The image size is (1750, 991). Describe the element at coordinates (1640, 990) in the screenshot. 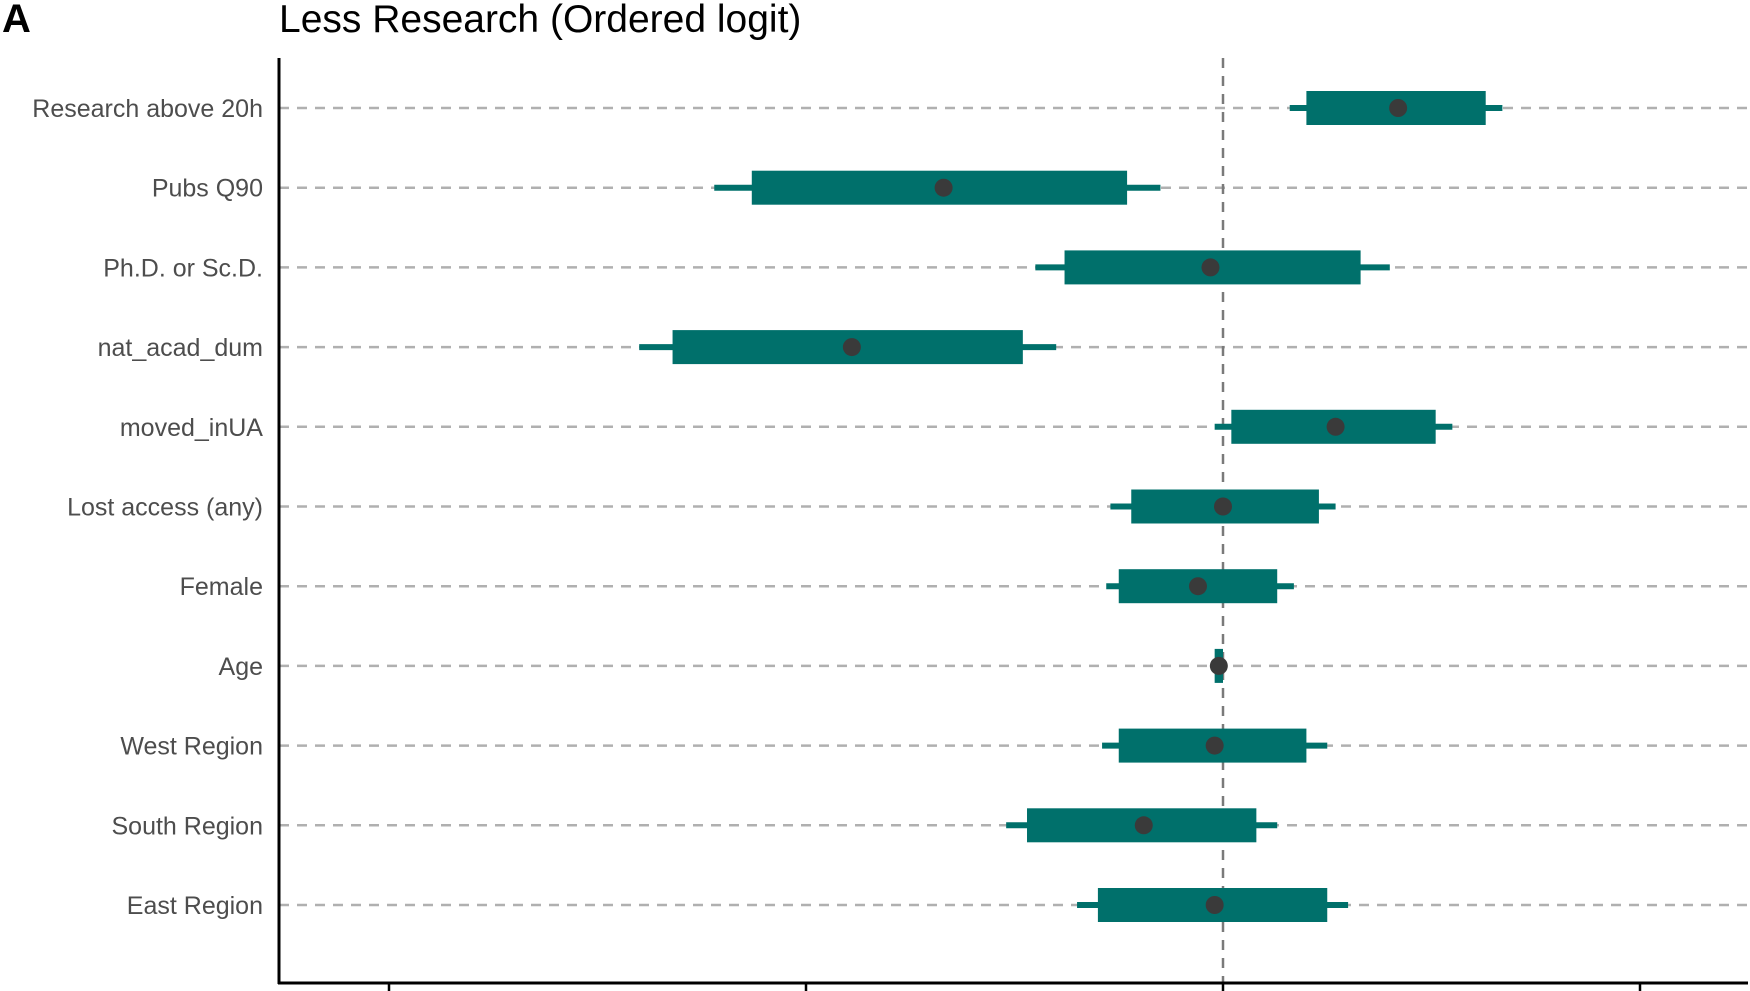

I see `x-tick-label: 1` at that location.